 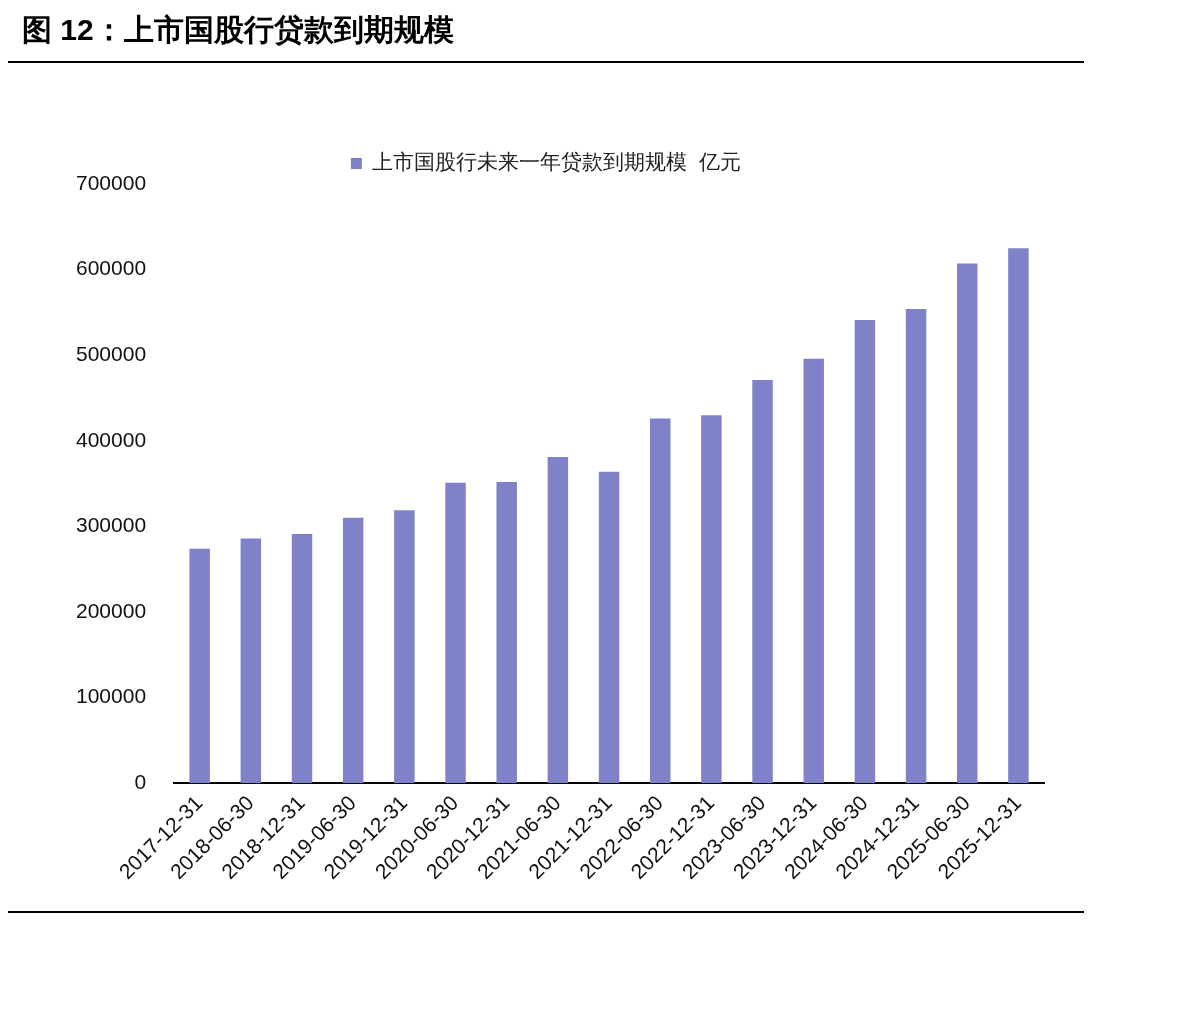 What do you see at coordinates (111, 268) in the screenshot?
I see `y-tick-label: 600000` at bounding box center [111, 268].